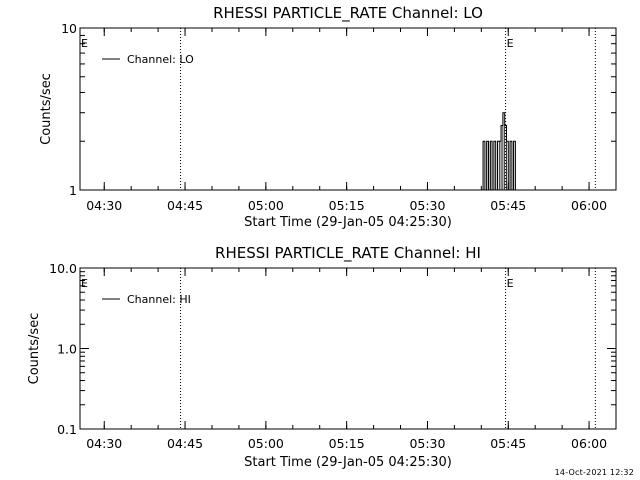 This screenshot has height=480, width=640. I want to click on series-line, so click(501, 151).